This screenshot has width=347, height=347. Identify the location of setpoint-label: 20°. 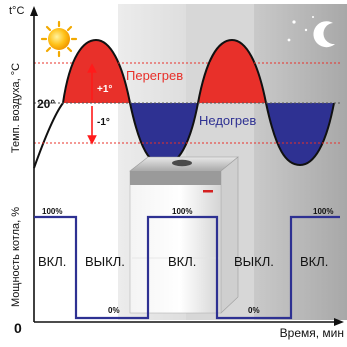
(46, 104).